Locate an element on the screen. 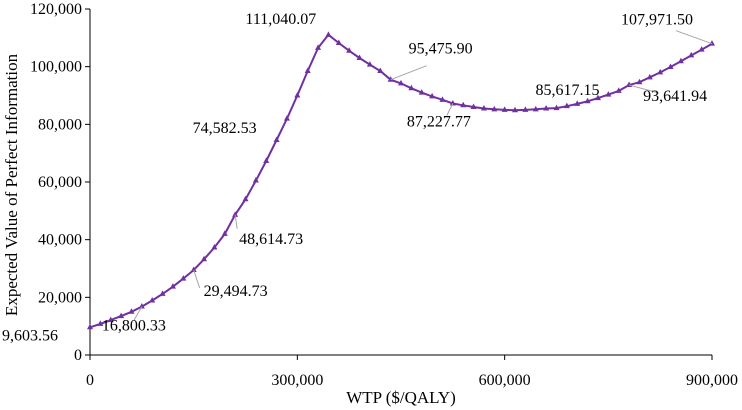 The image size is (742, 410). data-label: 29,494.73 is located at coordinates (236, 291).